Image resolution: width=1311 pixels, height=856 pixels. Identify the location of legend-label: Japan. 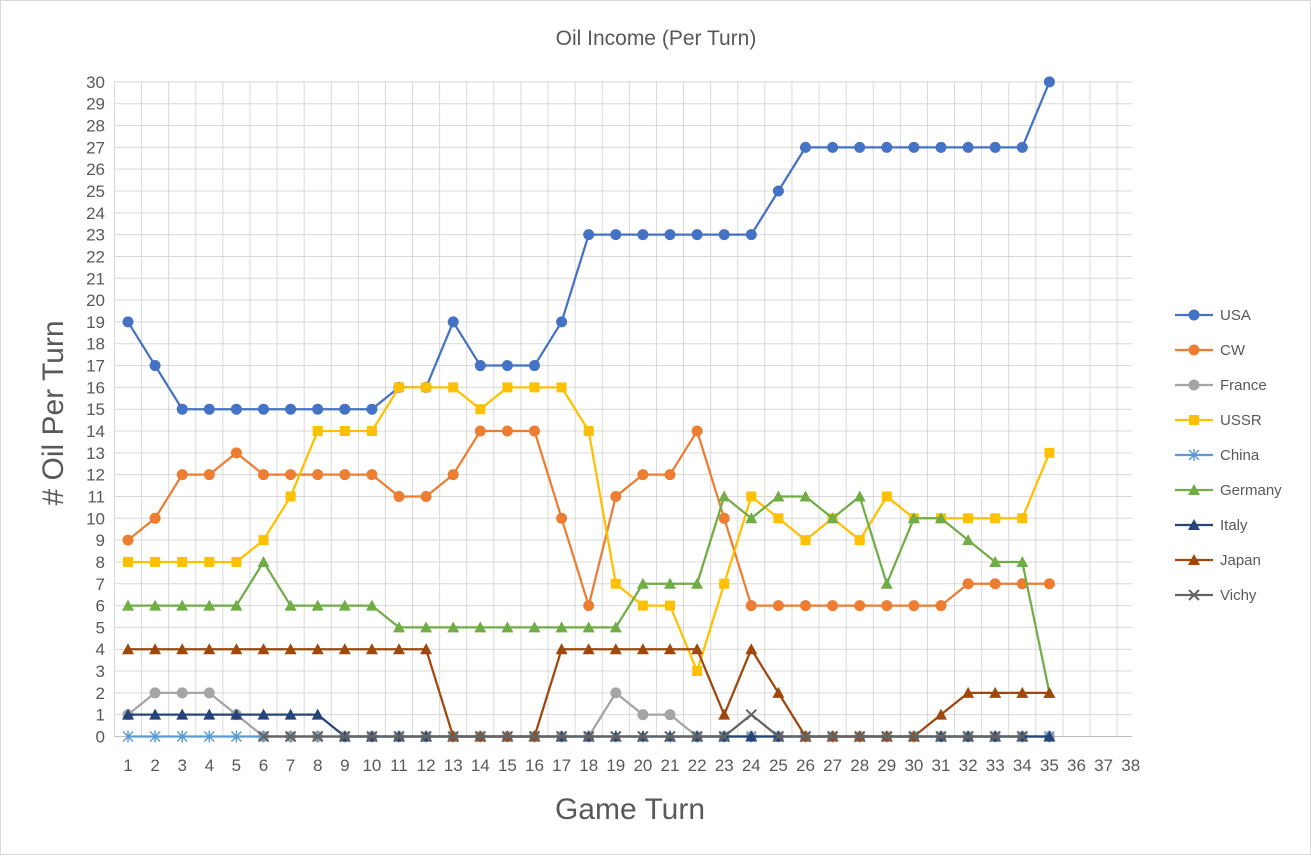
(1240, 560).